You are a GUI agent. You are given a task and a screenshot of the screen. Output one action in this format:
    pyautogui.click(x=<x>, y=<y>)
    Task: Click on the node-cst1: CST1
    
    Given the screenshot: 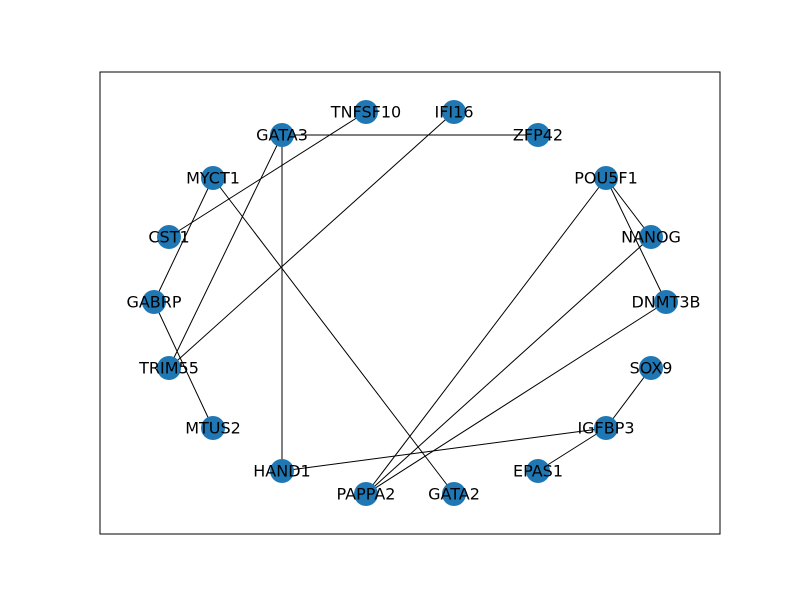 What is the action you would take?
    pyautogui.click(x=169, y=237)
    